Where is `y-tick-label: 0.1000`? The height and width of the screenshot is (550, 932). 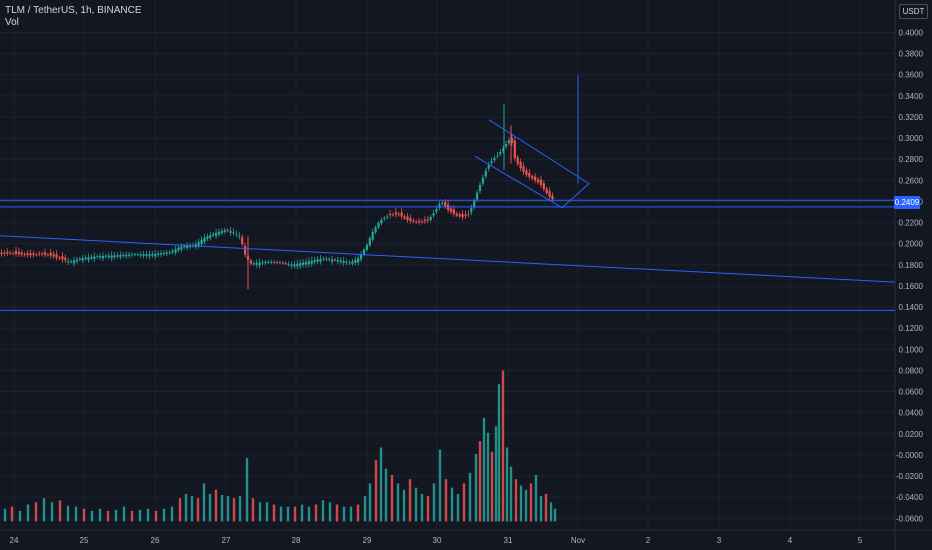
y-tick-label: 0.1000 is located at coordinates (911, 349).